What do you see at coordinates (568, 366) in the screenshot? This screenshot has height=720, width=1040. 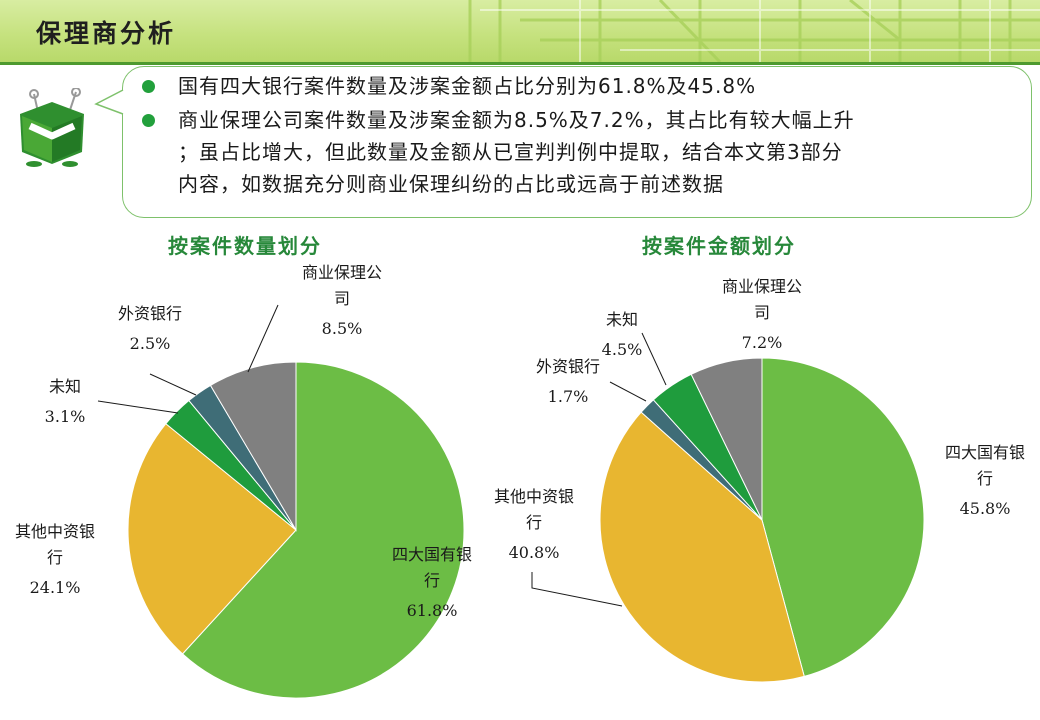 I see `category-label-amount-foreign-banks: 外资银行` at bounding box center [568, 366].